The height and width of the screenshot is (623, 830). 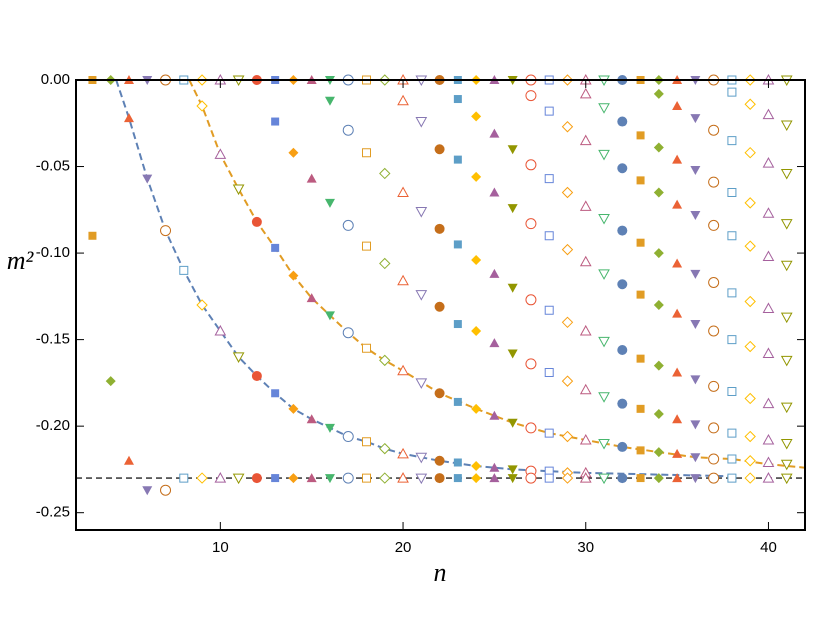 I want to click on x-tick-label: 20, so click(x=403, y=547).